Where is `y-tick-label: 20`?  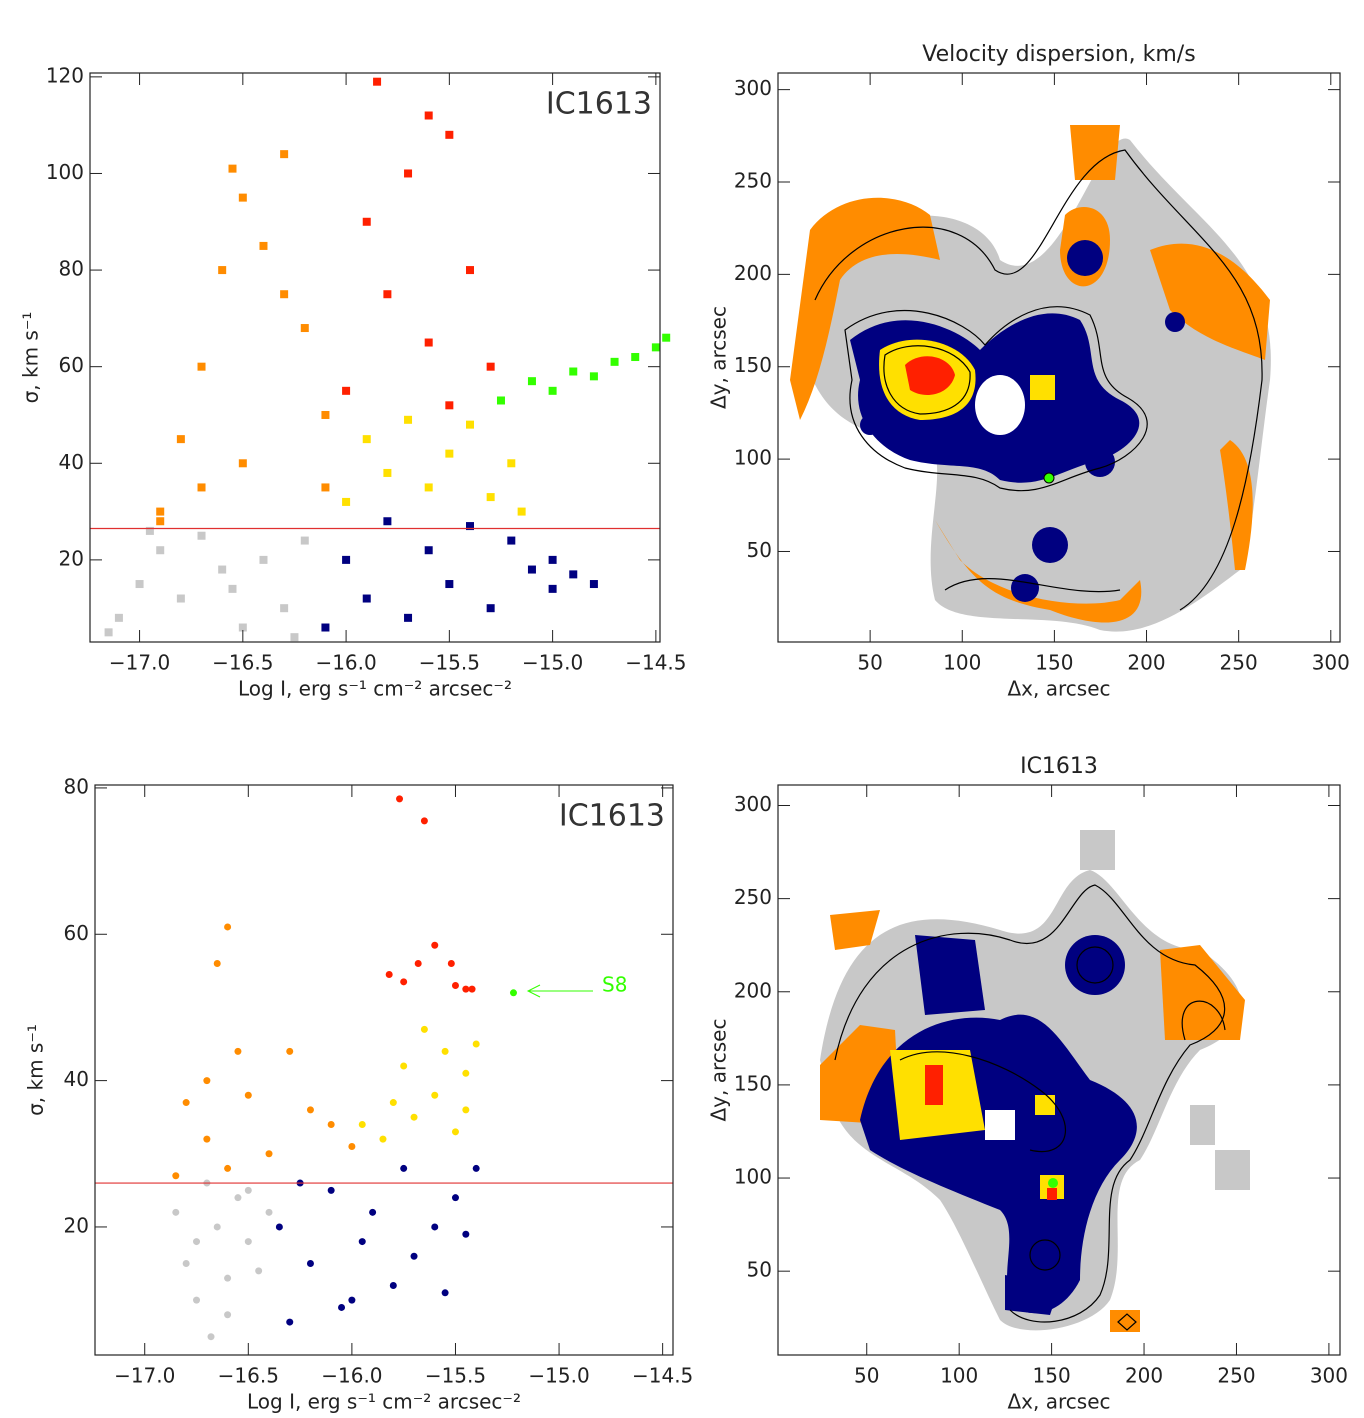 y-tick-label: 20 is located at coordinates (76, 1225).